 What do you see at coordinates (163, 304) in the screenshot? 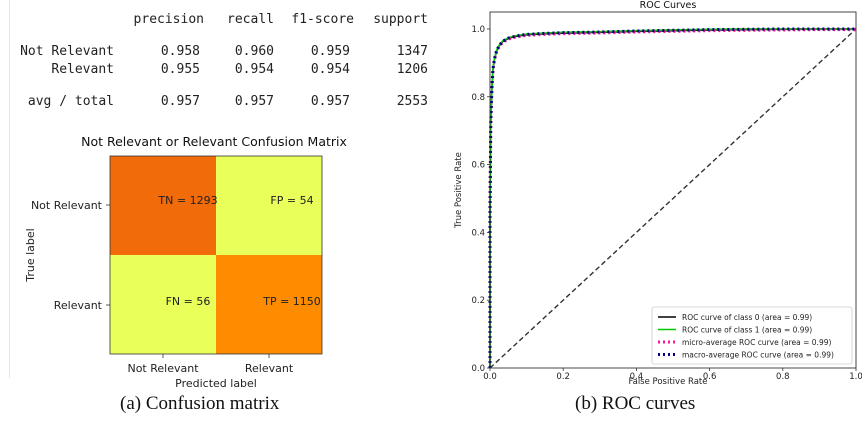
I see `cm-cell-fn` at bounding box center [163, 304].